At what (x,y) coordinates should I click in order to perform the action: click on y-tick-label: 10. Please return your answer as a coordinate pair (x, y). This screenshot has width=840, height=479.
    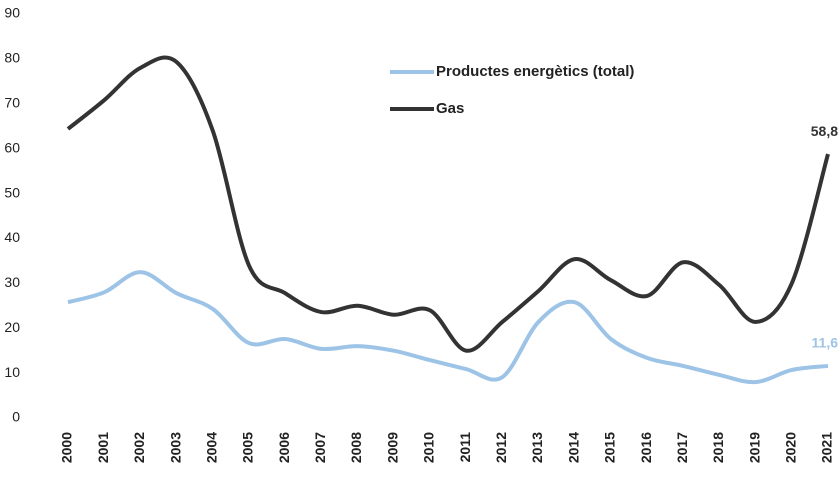
    Looking at the image, I should click on (12, 372).